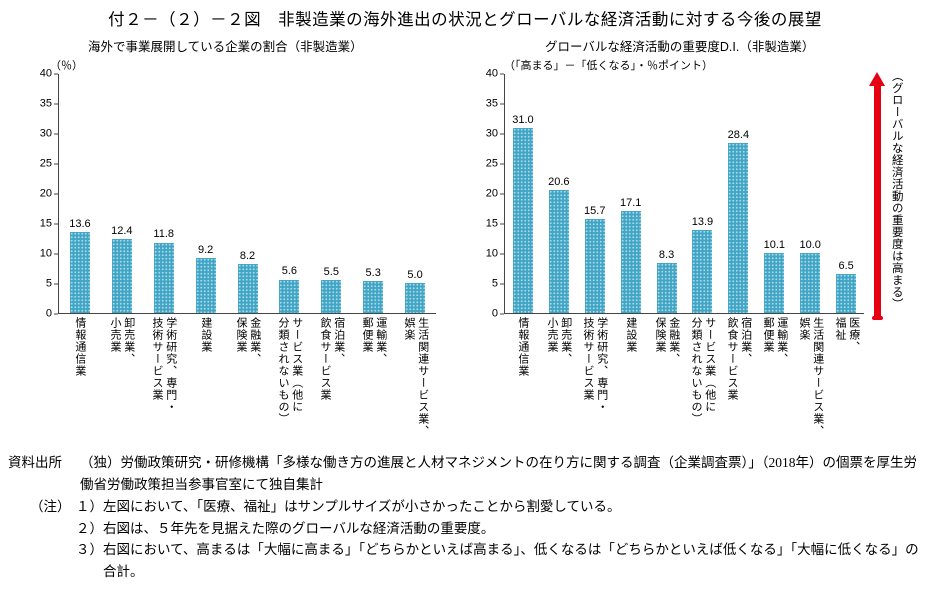 This screenshot has height=589, width=930. Describe the element at coordinates (877, 79) in the screenshot. I see `arrow-up-icon` at that location.